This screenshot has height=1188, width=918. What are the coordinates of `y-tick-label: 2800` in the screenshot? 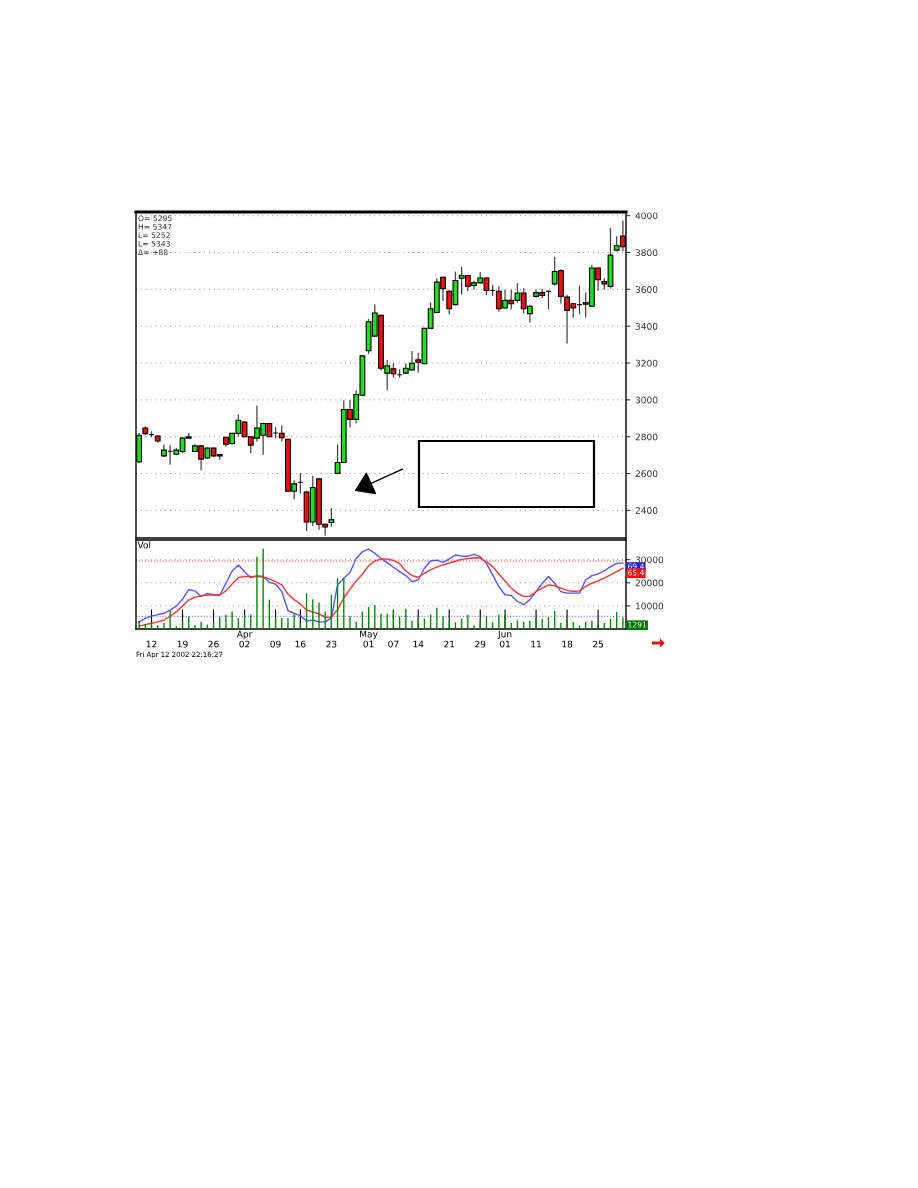 It's located at (646, 437).